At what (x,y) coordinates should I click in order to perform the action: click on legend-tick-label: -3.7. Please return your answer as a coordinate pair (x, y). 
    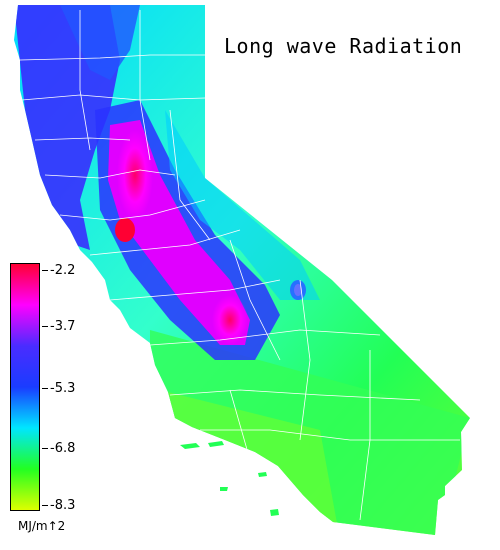
    Looking at the image, I should click on (63, 326).